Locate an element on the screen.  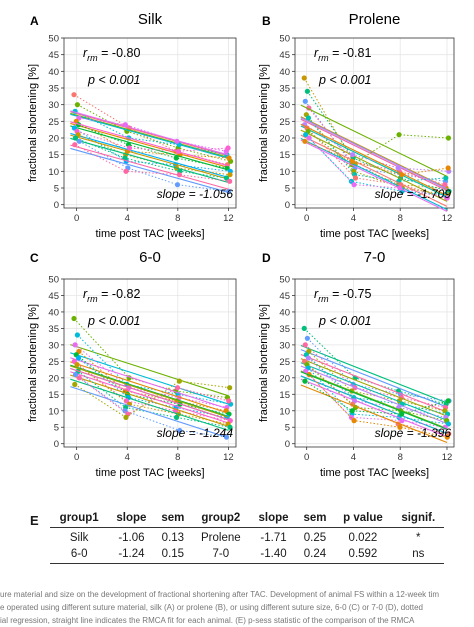
y-axis-label: fractional shortening [%] is located at coordinates (264, 123).